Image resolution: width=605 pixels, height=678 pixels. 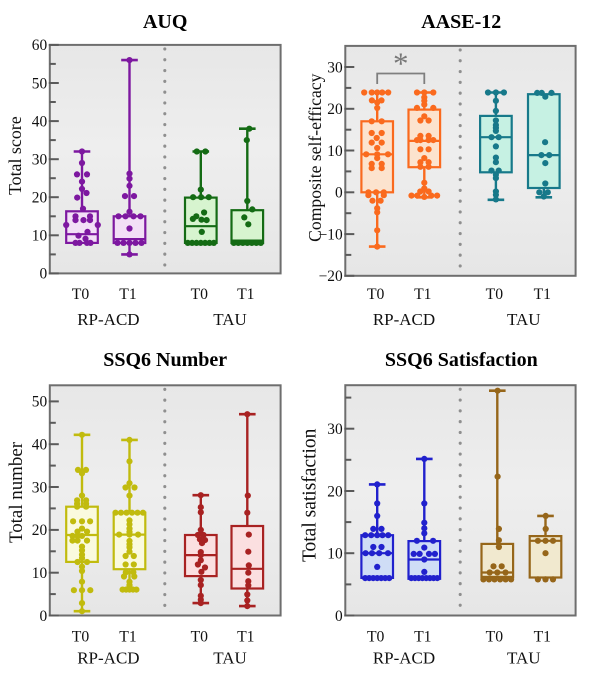 What do you see at coordinates (15, 155) in the screenshot?
I see `svg-text: Total score` at bounding box center [15, 155].